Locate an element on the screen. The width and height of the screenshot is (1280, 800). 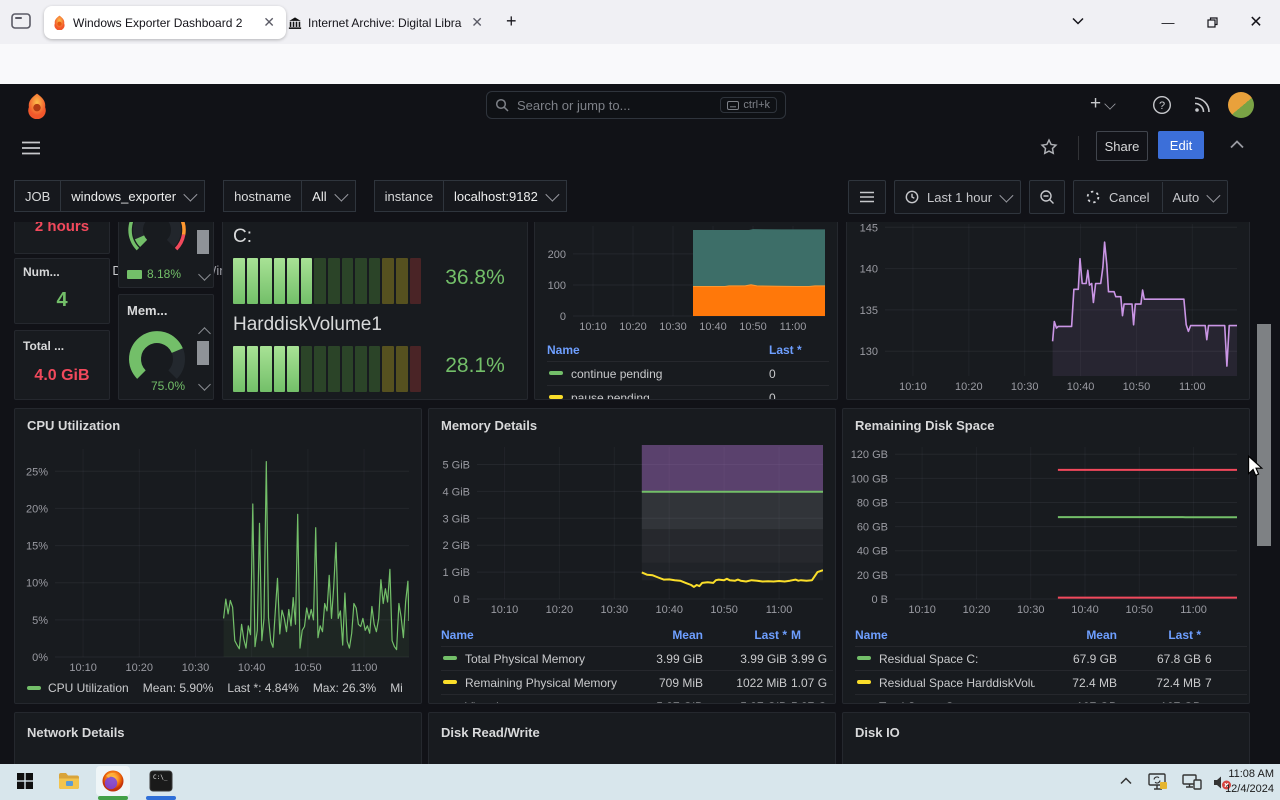
stat-panel-num: Num... 4 is located at coordinates (62, 291).